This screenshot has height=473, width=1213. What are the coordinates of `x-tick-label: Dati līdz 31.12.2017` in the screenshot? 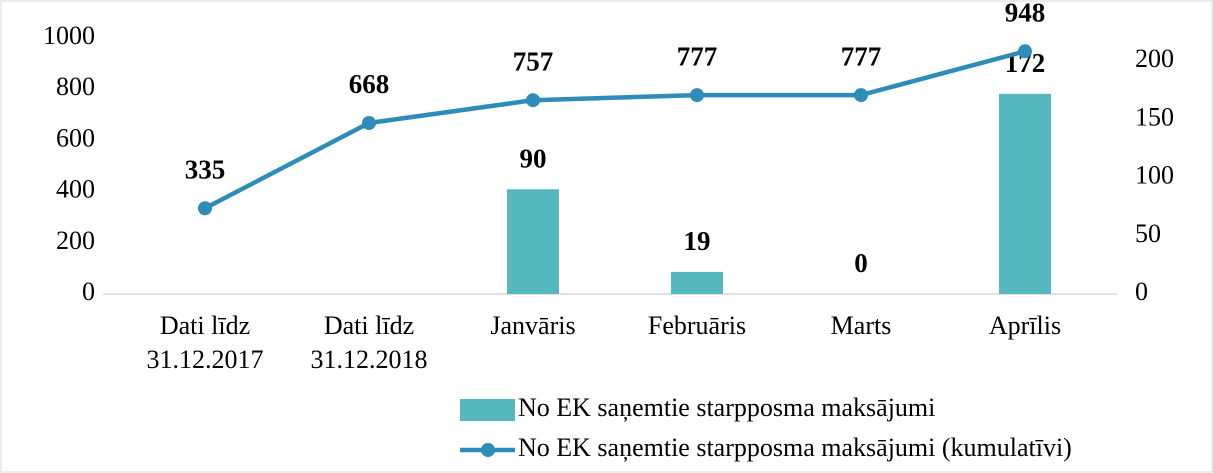 It's located at (205, 342).